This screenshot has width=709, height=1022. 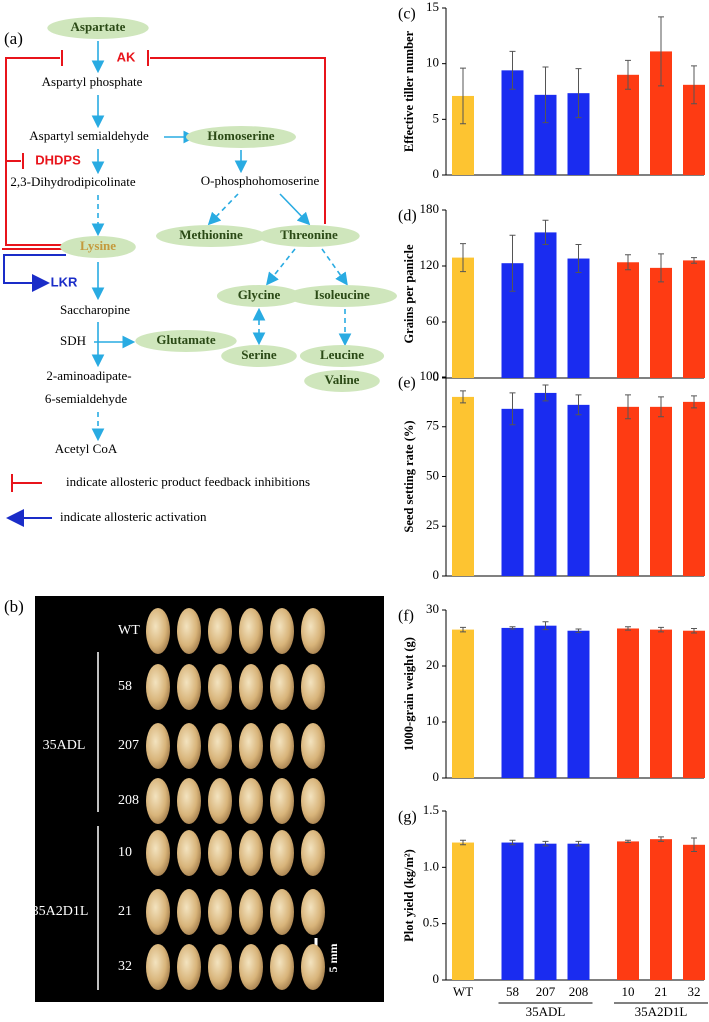 What do you see at coordinates (92, 81) in the screenshot?
I see `node-label: Aspartyl phosphate` at bounding box center [92, 81].